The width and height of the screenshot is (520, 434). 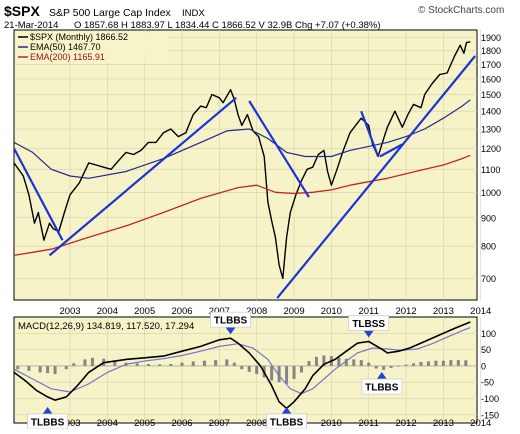 What do you see at coordinates (486, 350) in the screenshot?
I see `macd-y-tick-label: 50` at bounding box center [486, 350].